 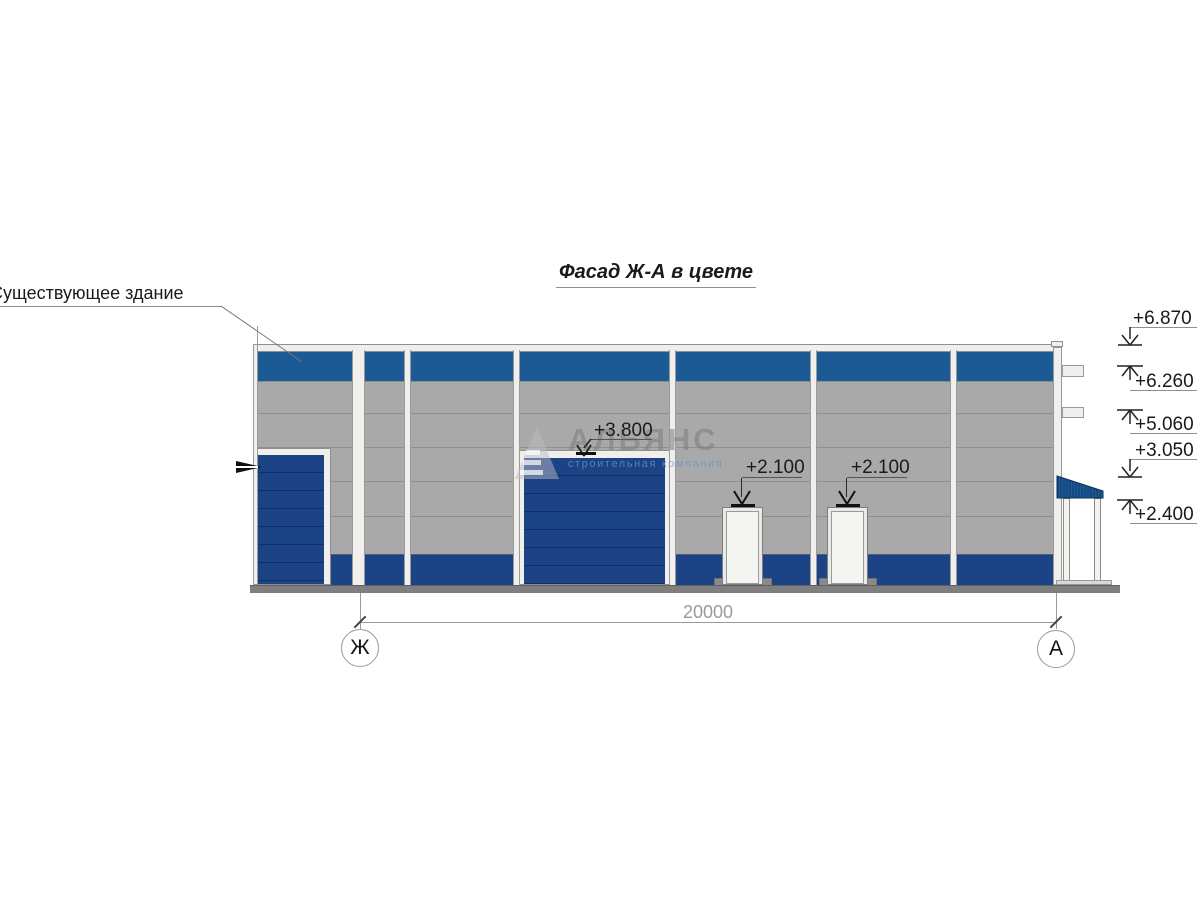 What do you see at coordinates (1164, 424) in the screenshot?
I see `elevation-mark-label: +5.060` at bounding box center [1164, 424].